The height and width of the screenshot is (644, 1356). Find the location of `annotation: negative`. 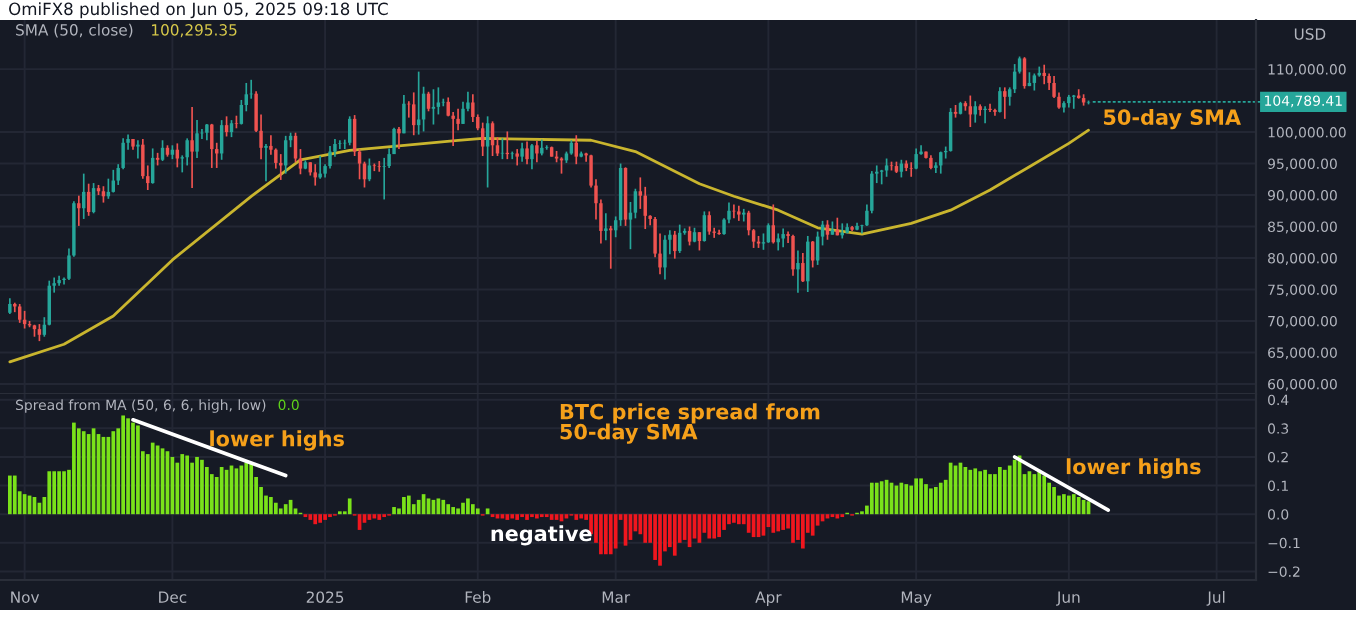

annotation: negative is located at coordinates (541, 535).